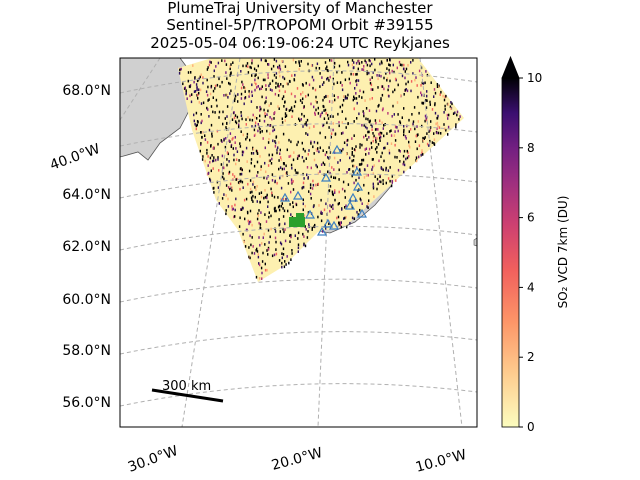 The height and width of the screenshot is (480, 640). I want to click on lat-label-62: 62.0°N, so click(86, 247).